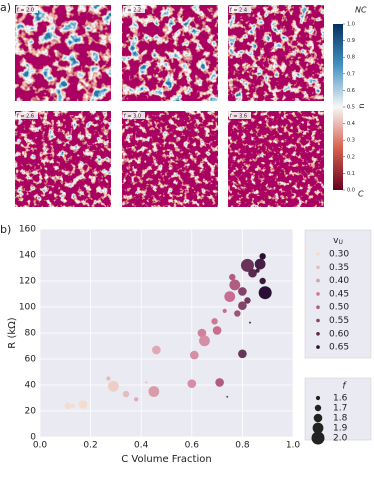 This screenshot has width=374, height=493. I want to click on y-tick-label: 80, so click(31, 334).